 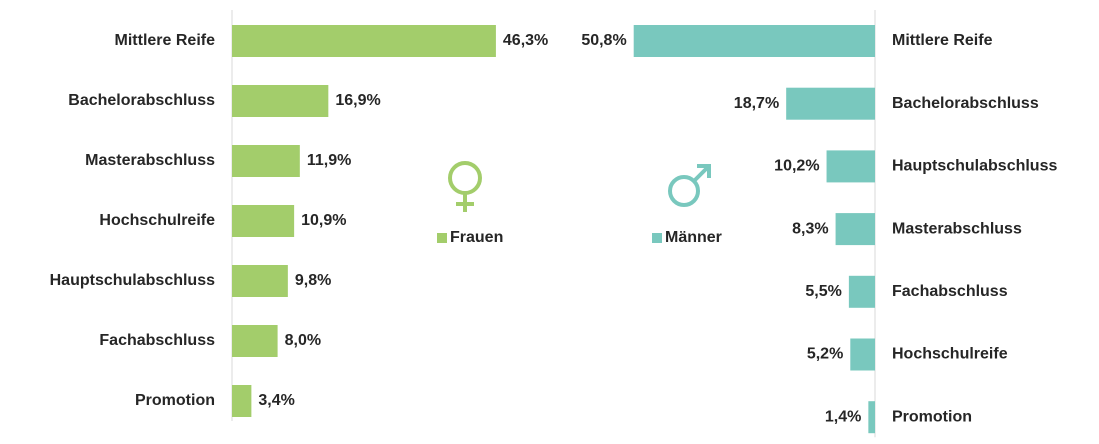 I want to click on value-label: 50,8%, so click(x=603, y=40).